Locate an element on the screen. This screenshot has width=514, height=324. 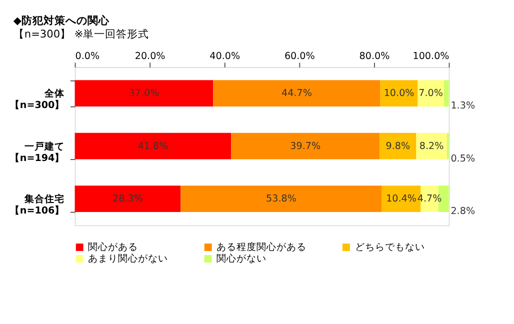
chart-title: ◆防犯対策への関心 is located at coordinates (62, 20).